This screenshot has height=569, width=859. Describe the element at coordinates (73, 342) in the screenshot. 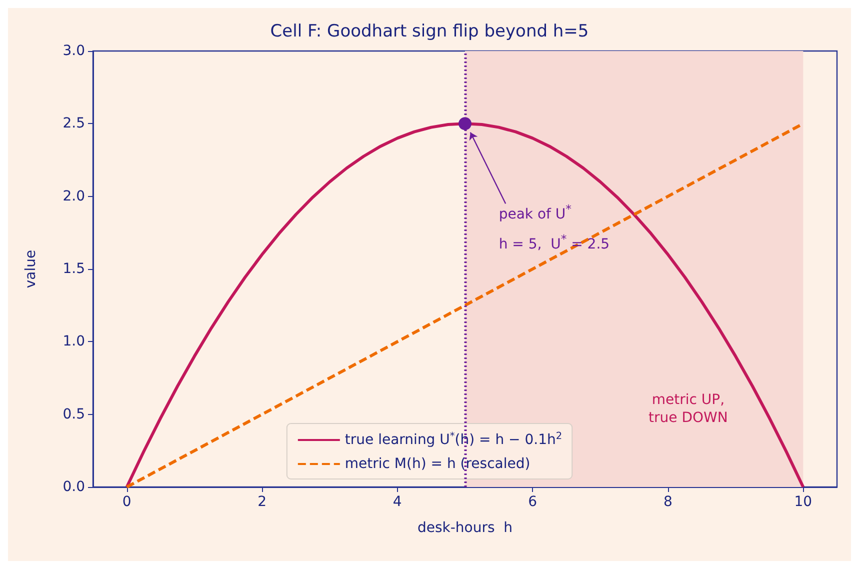

I see `y-tick-label: 1.0` at that location.